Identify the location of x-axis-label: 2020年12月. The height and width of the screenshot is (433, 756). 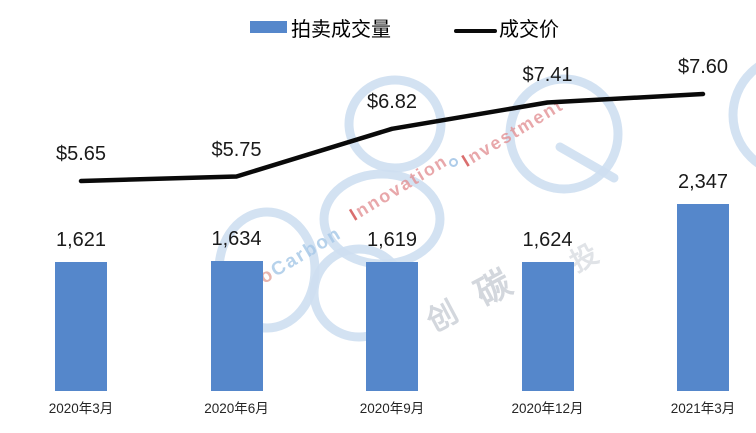
(547, 408).